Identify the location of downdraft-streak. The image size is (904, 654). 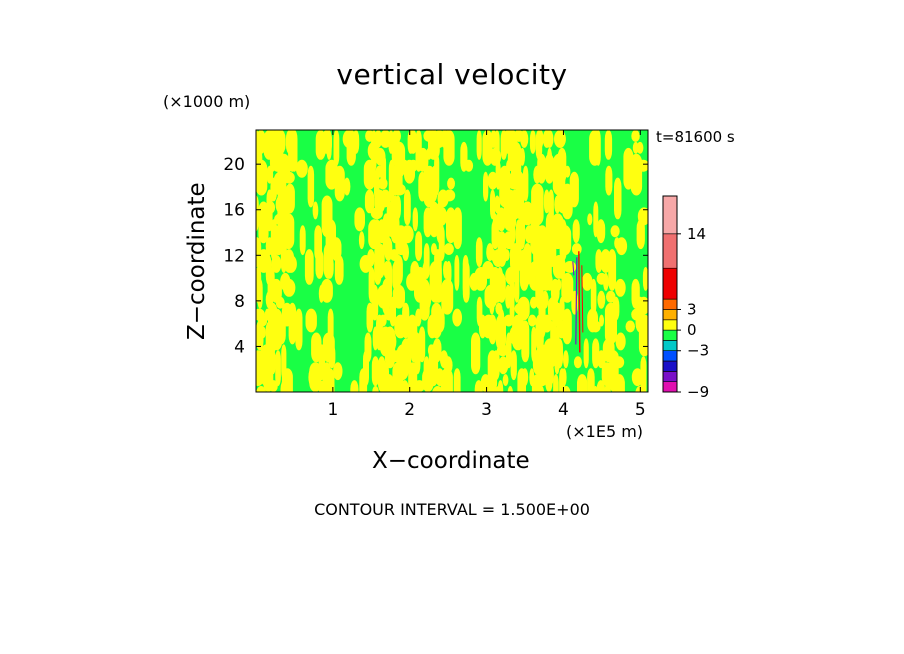
(576, 301).